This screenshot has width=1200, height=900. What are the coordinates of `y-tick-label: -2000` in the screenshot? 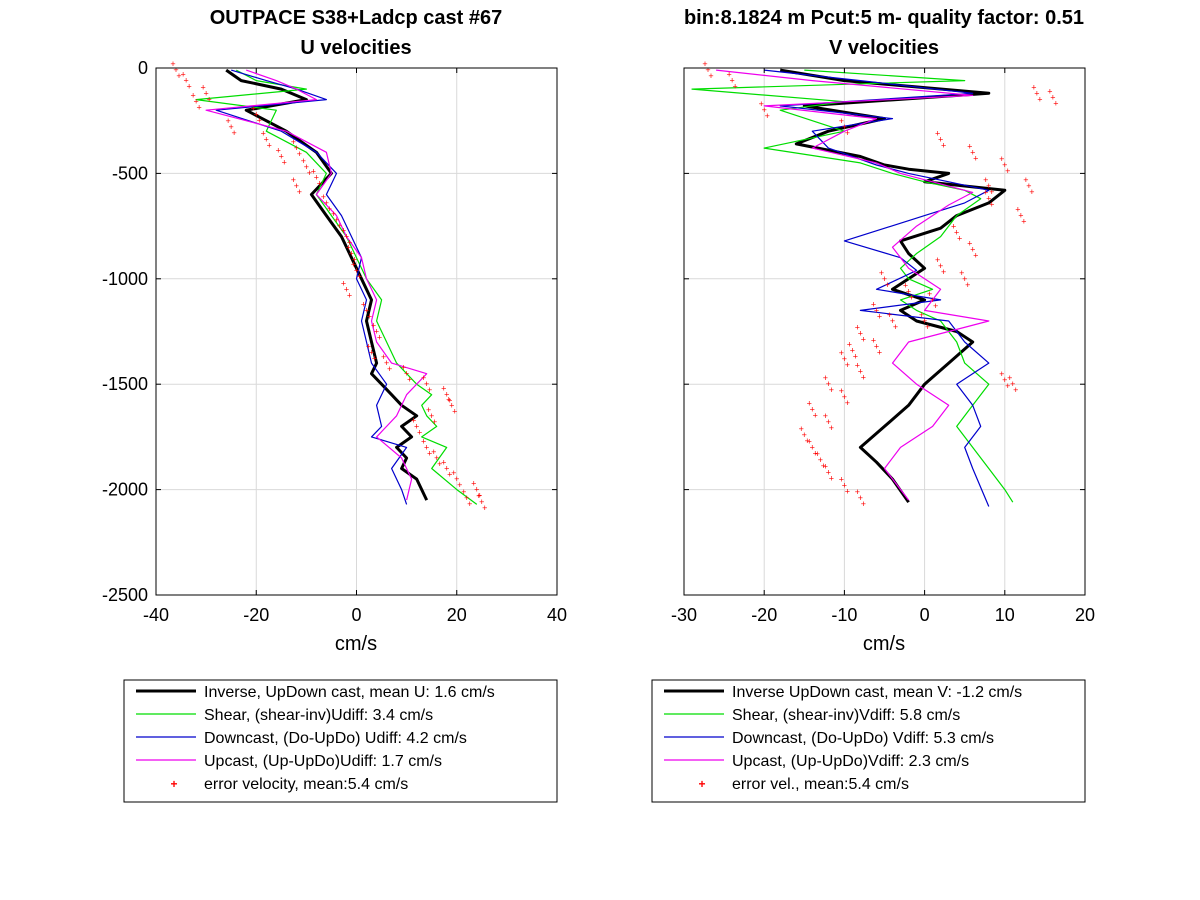 It's located at (125, 490).